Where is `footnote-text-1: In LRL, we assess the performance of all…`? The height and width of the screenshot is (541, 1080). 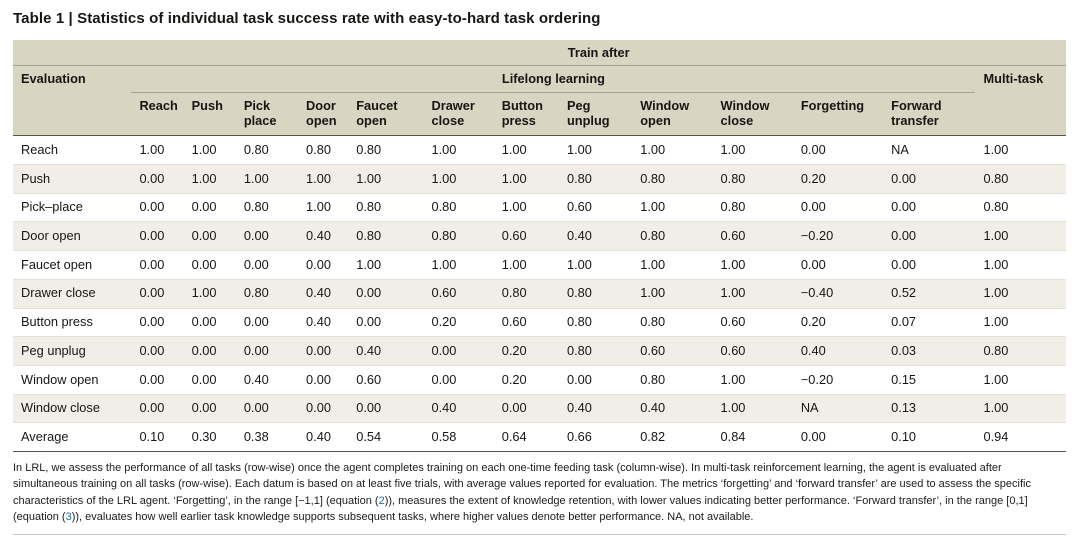 footnote-text-1: In LRL, we assess the performance of all… is located at coordinates (522, 484).